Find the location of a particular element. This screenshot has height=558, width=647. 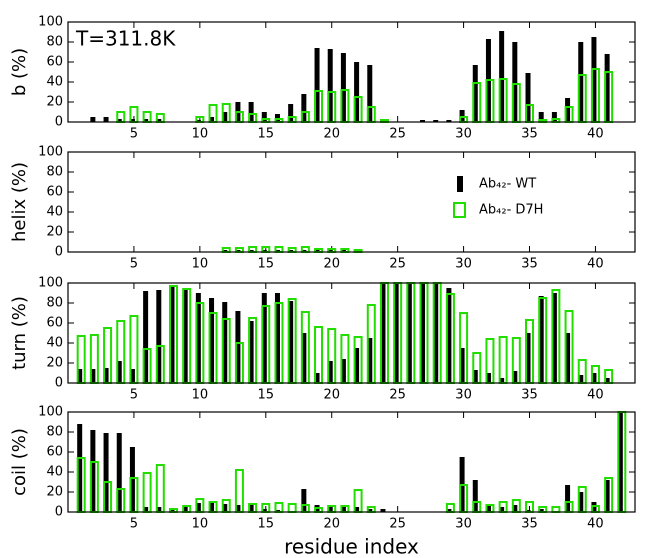

y-axis-label: b (%) is located at coordinates (19, 72).